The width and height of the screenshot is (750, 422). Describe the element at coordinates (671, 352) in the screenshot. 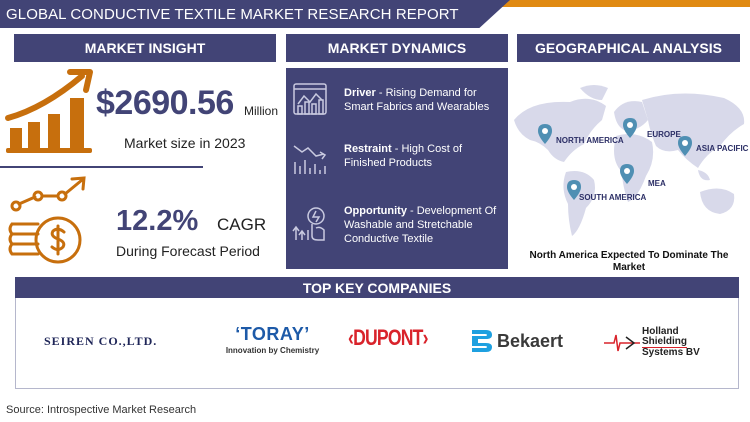

I see `holland-line-3: Systems BV` at that location.